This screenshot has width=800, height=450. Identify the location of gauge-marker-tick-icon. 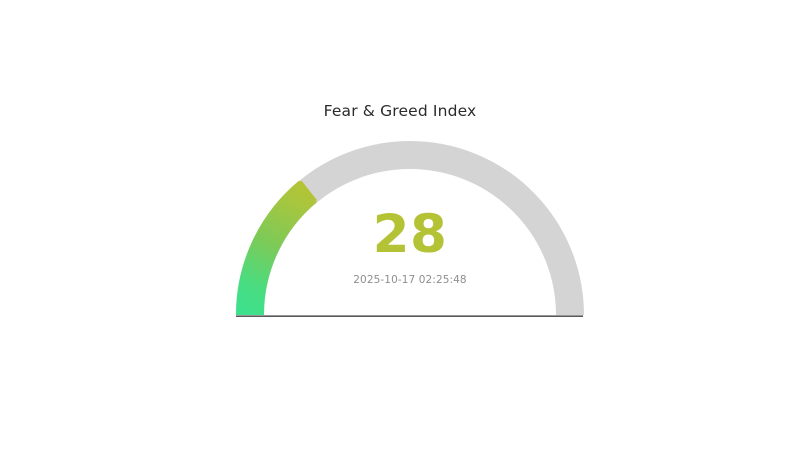
(307, 191).